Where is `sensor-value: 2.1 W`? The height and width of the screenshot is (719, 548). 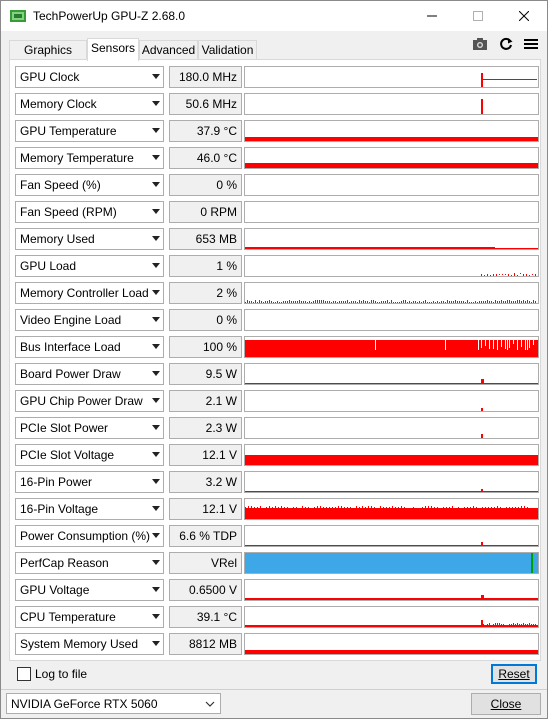 sensor-value: 2.1 W is located at coordinates (205, 401).